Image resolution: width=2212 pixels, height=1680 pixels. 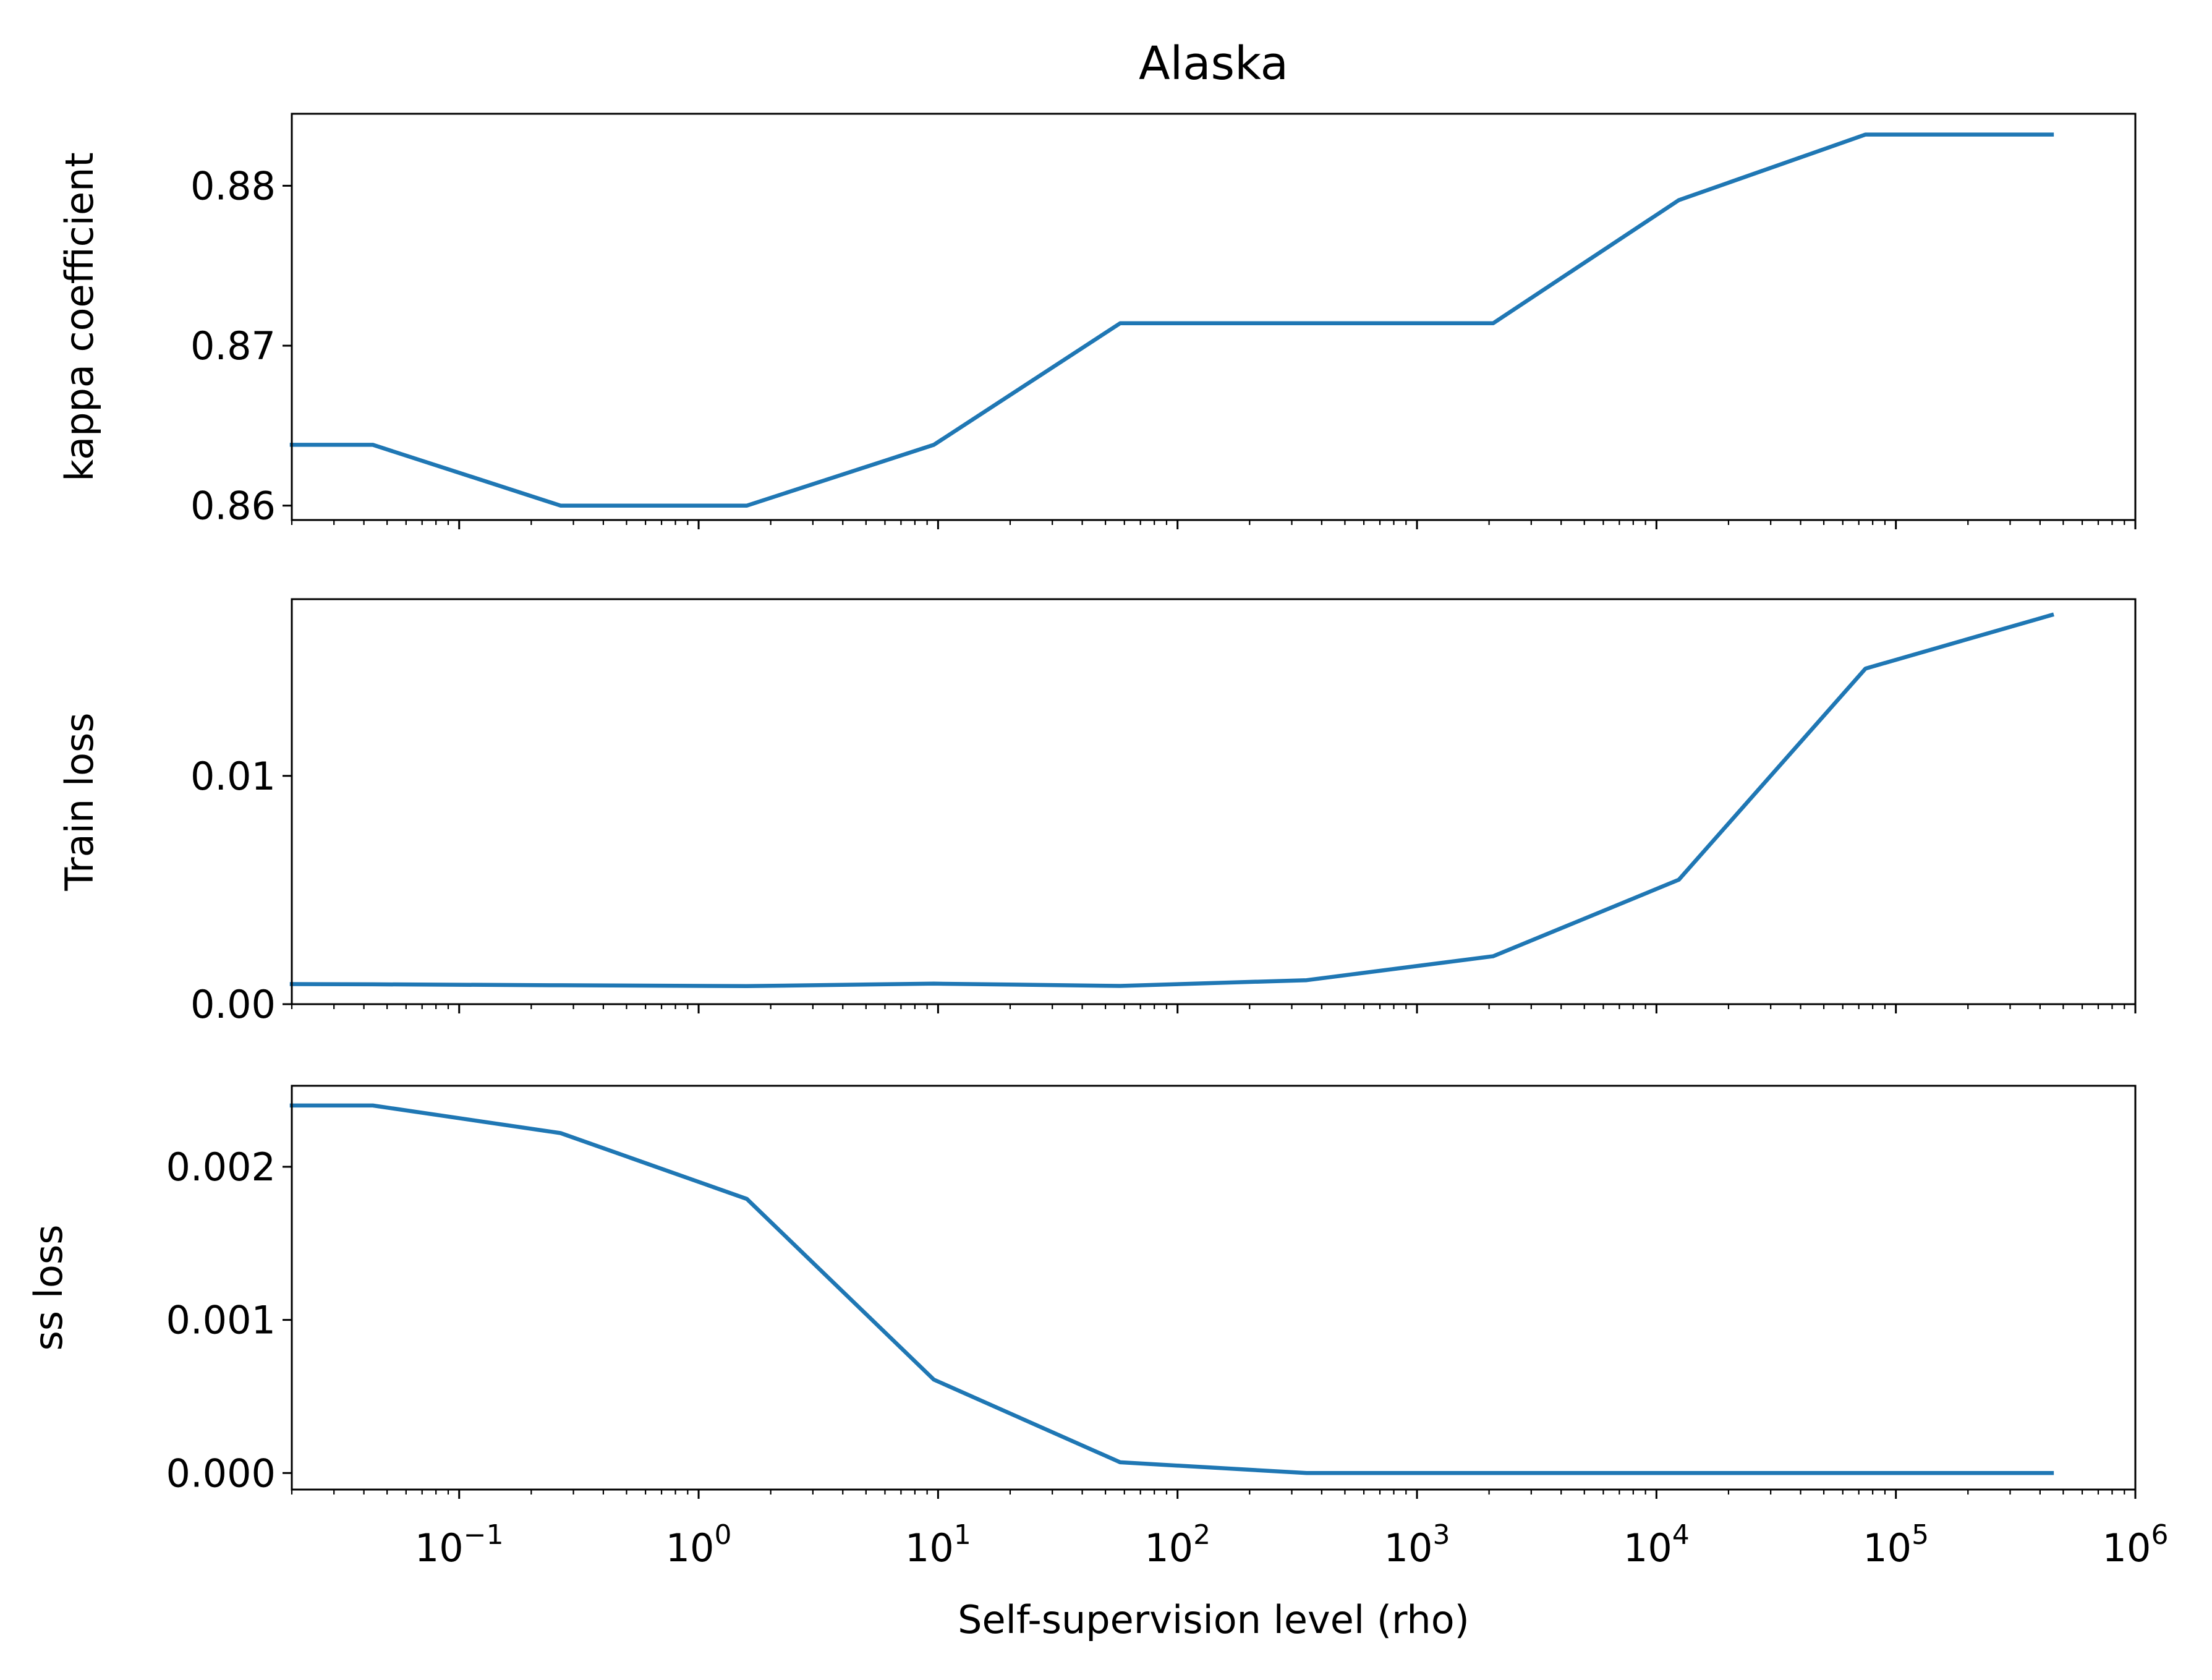 What do you see at coordinates (233, 185) in the screenshot?
I see `y-tick-label: 0.88` at bounding box center [233, 185].